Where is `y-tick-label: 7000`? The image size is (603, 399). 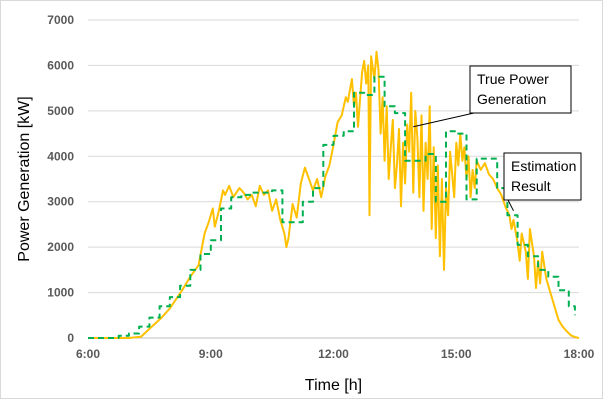 y-tick-label: 7000 is located at coordinates (60, 20).